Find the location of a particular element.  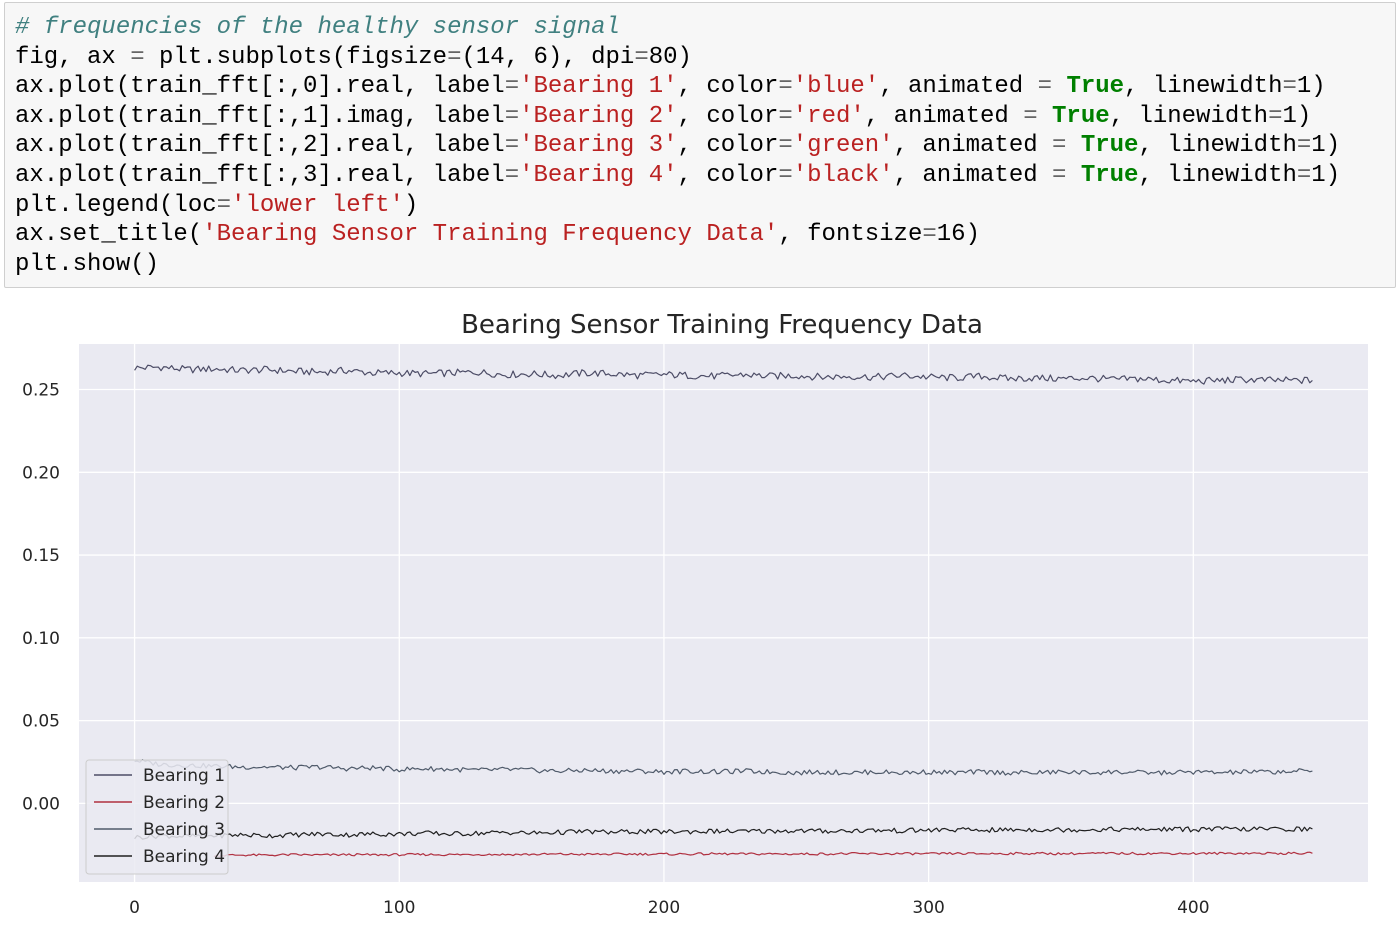

code-token: plt.legend(loc is located at coordinates (116, 205).